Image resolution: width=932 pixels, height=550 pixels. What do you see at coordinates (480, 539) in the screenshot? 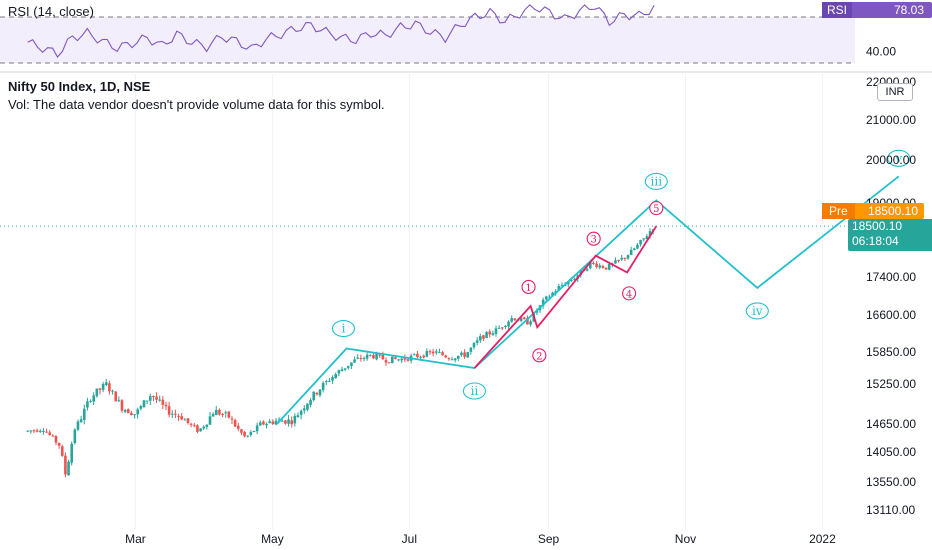
I see `time-axis: Mar May Jul Sep Nov 2022` at bounding box center [480, 539].